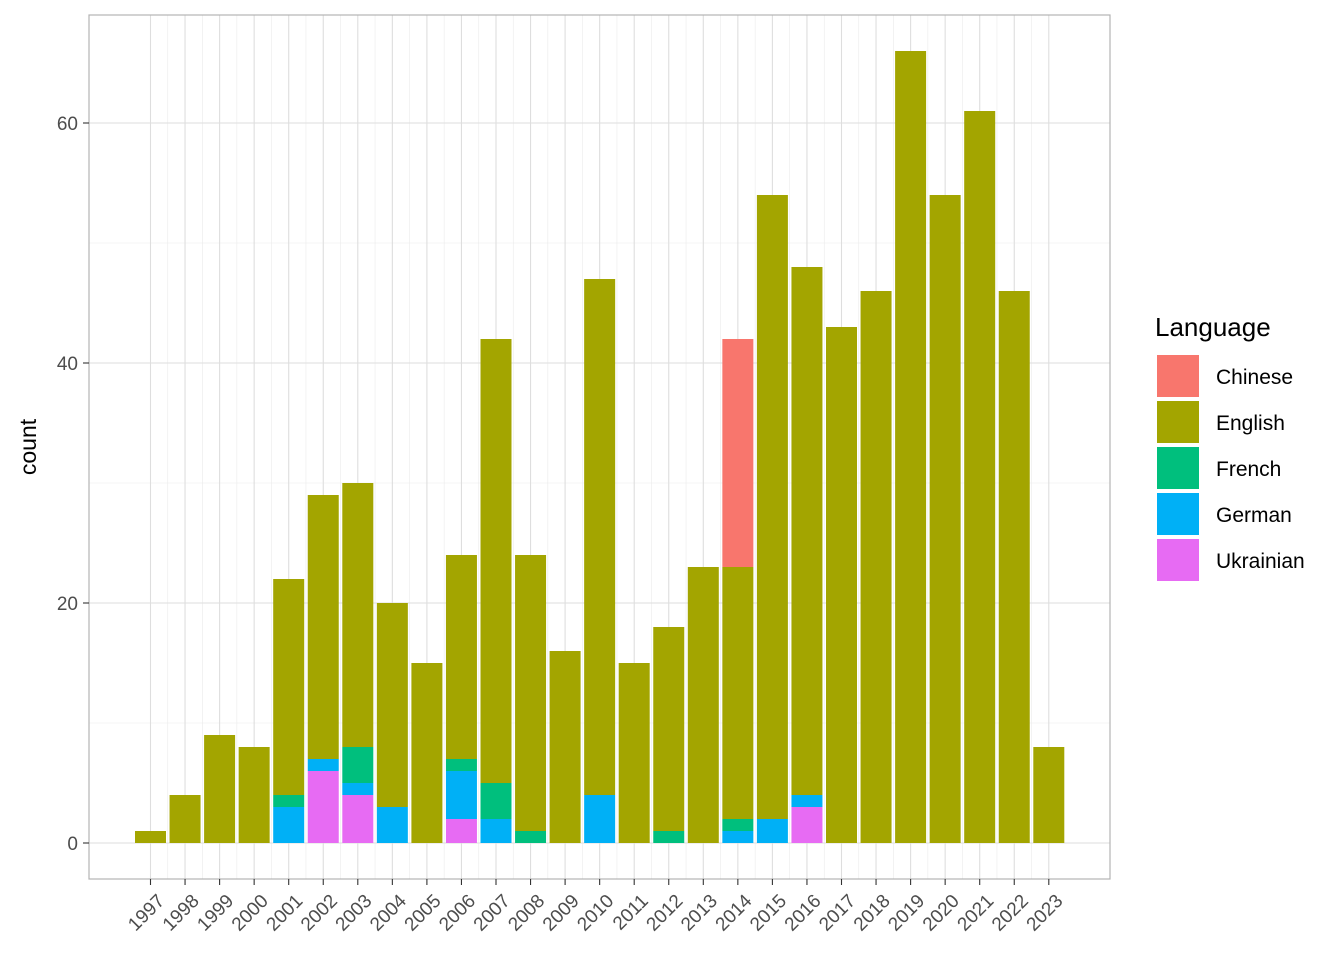 This screenshot has width=1344, height=965. What do you see at coordinates (461, 795) in the screenshot?
I see `bar-segment-german-2006` at bounding box center [461, 795].